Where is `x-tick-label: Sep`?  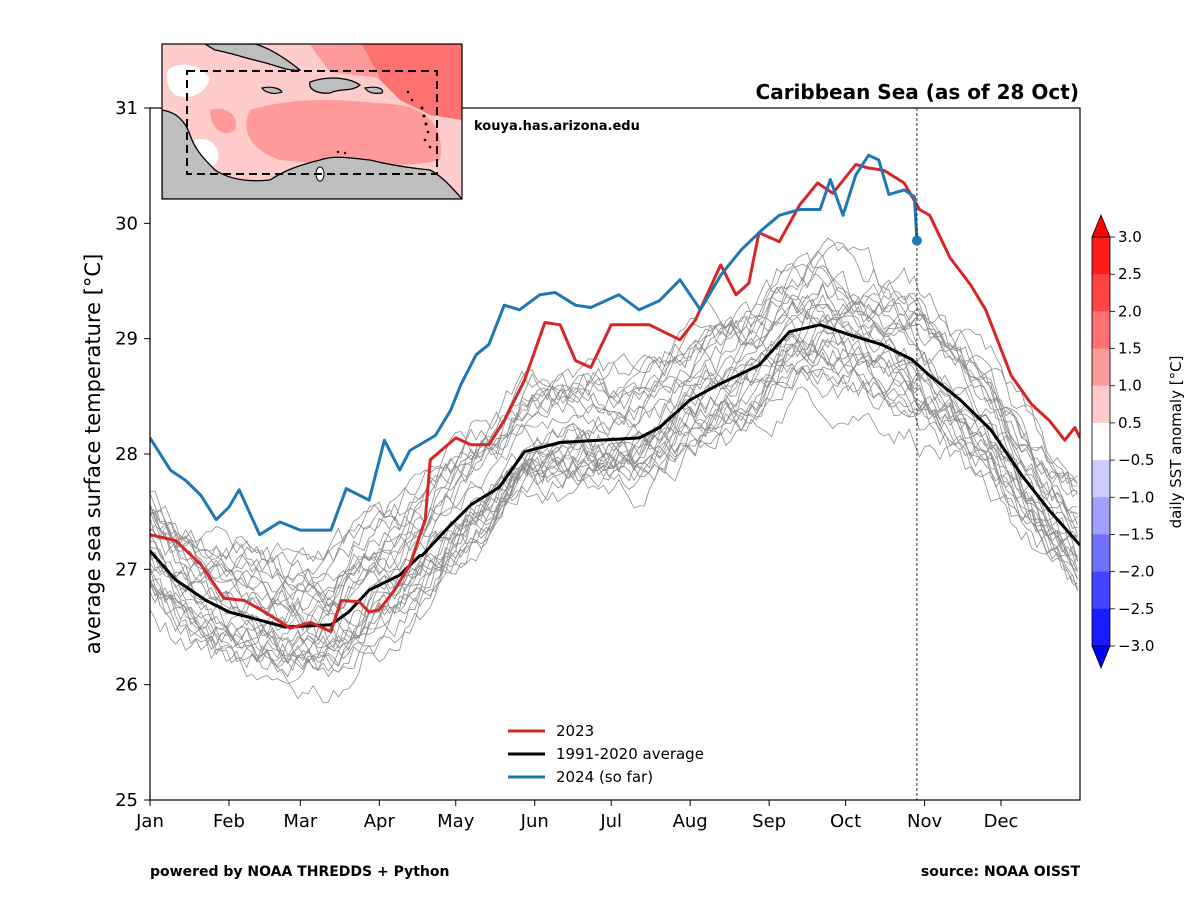 x-tick-label: Sep is located at coordinates (769, 821).